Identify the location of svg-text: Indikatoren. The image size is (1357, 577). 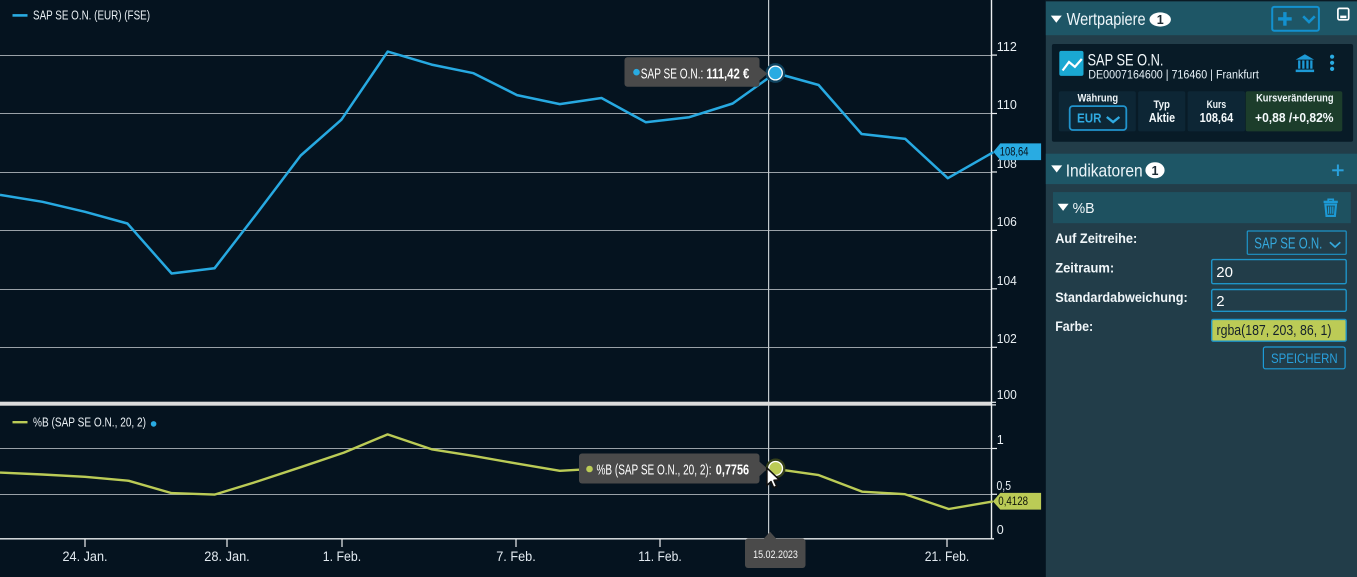
(1104, 170).